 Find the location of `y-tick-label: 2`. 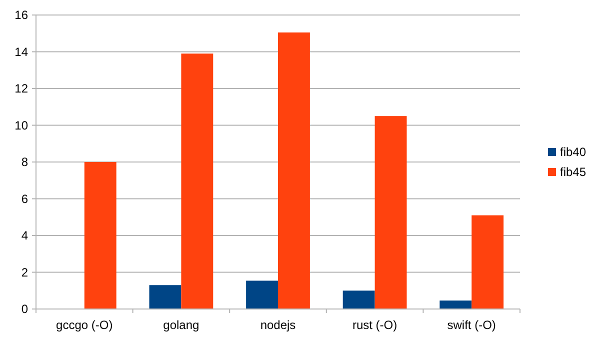

y-tick-label: 2 is located at coordinates (24, 272).